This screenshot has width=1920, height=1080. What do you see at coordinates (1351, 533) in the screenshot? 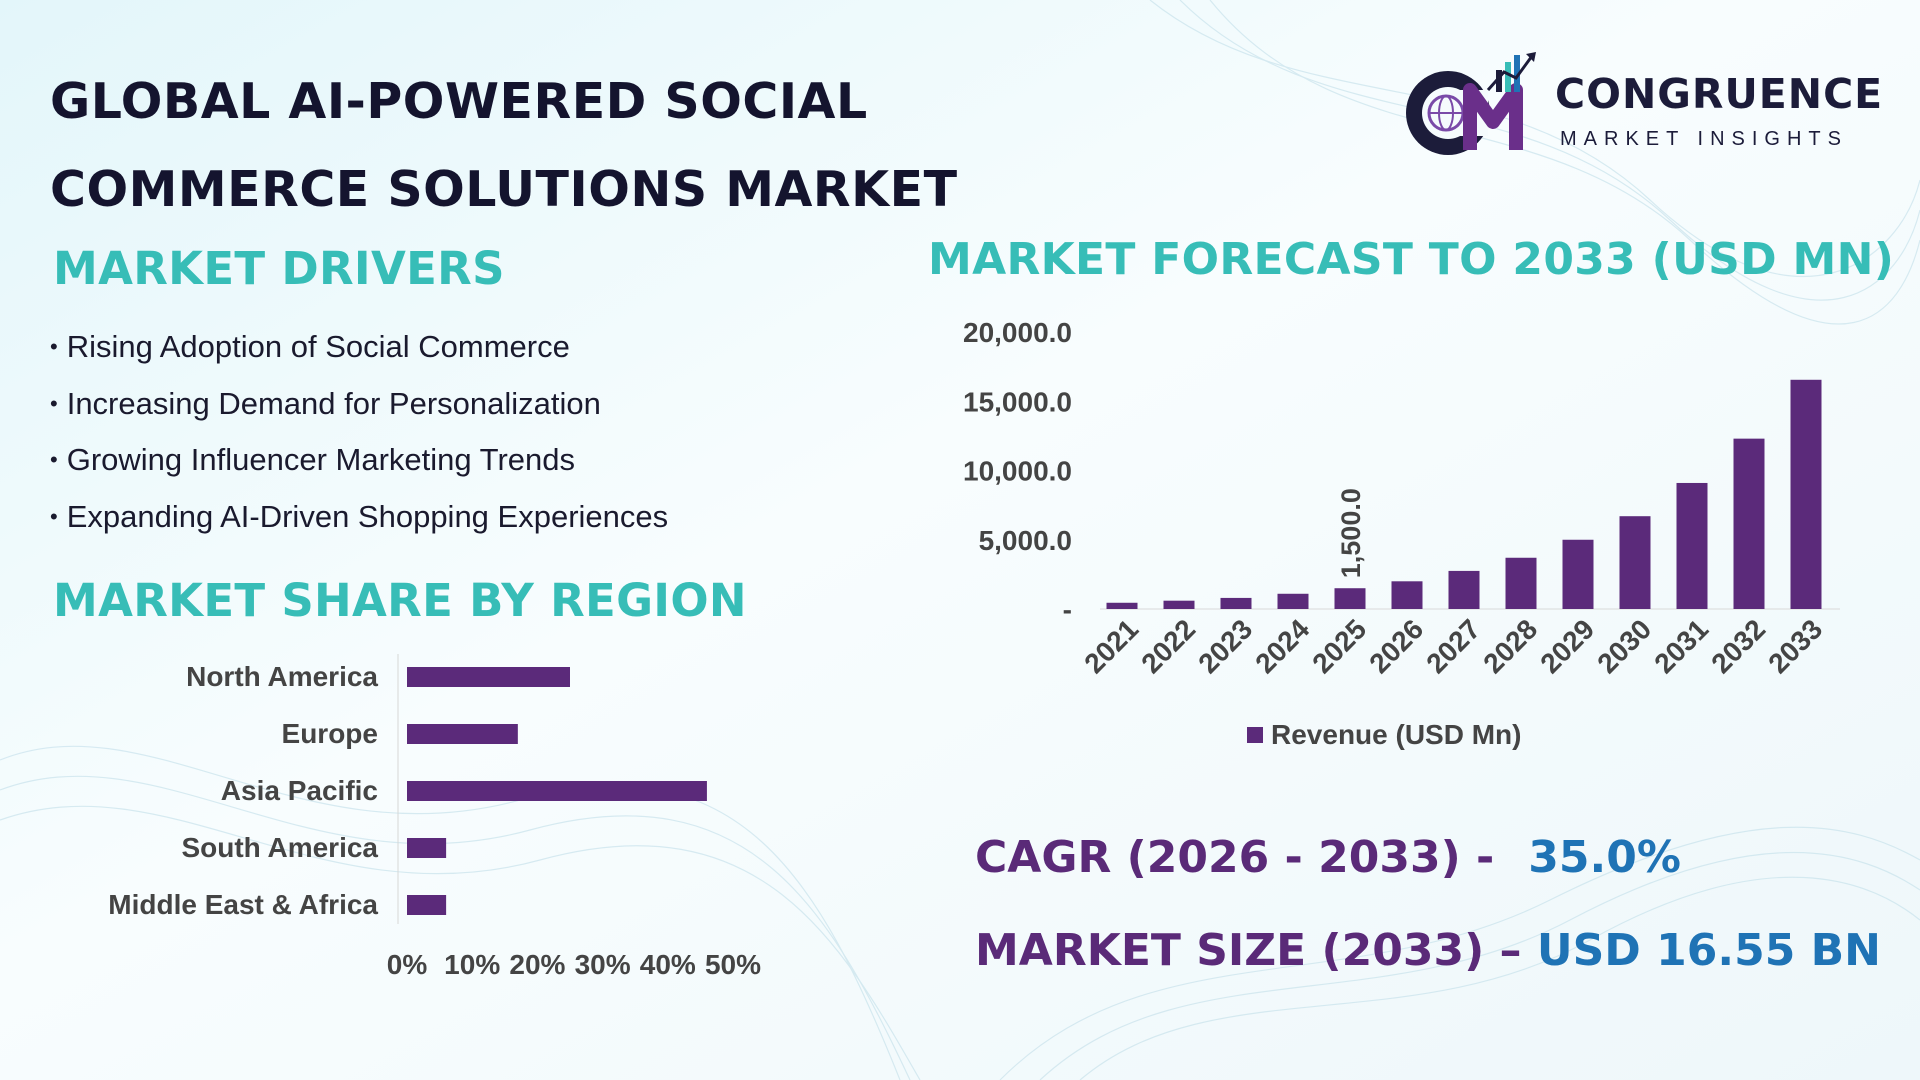
I see `forecast-data-label: 1,500.0` at bounding box center [1351, 533].